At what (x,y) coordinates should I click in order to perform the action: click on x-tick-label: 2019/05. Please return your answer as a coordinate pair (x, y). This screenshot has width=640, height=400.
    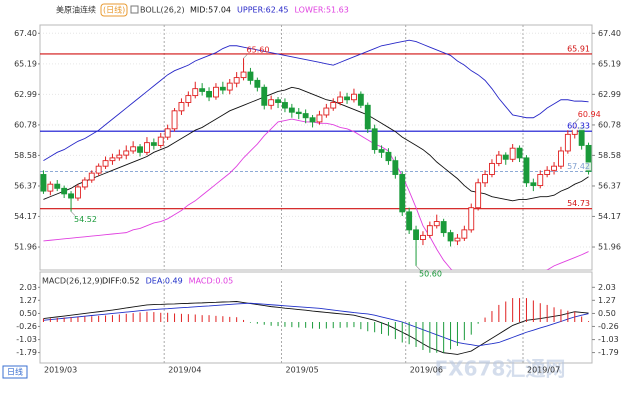
    Looking at the image, I should click on (302, 370).